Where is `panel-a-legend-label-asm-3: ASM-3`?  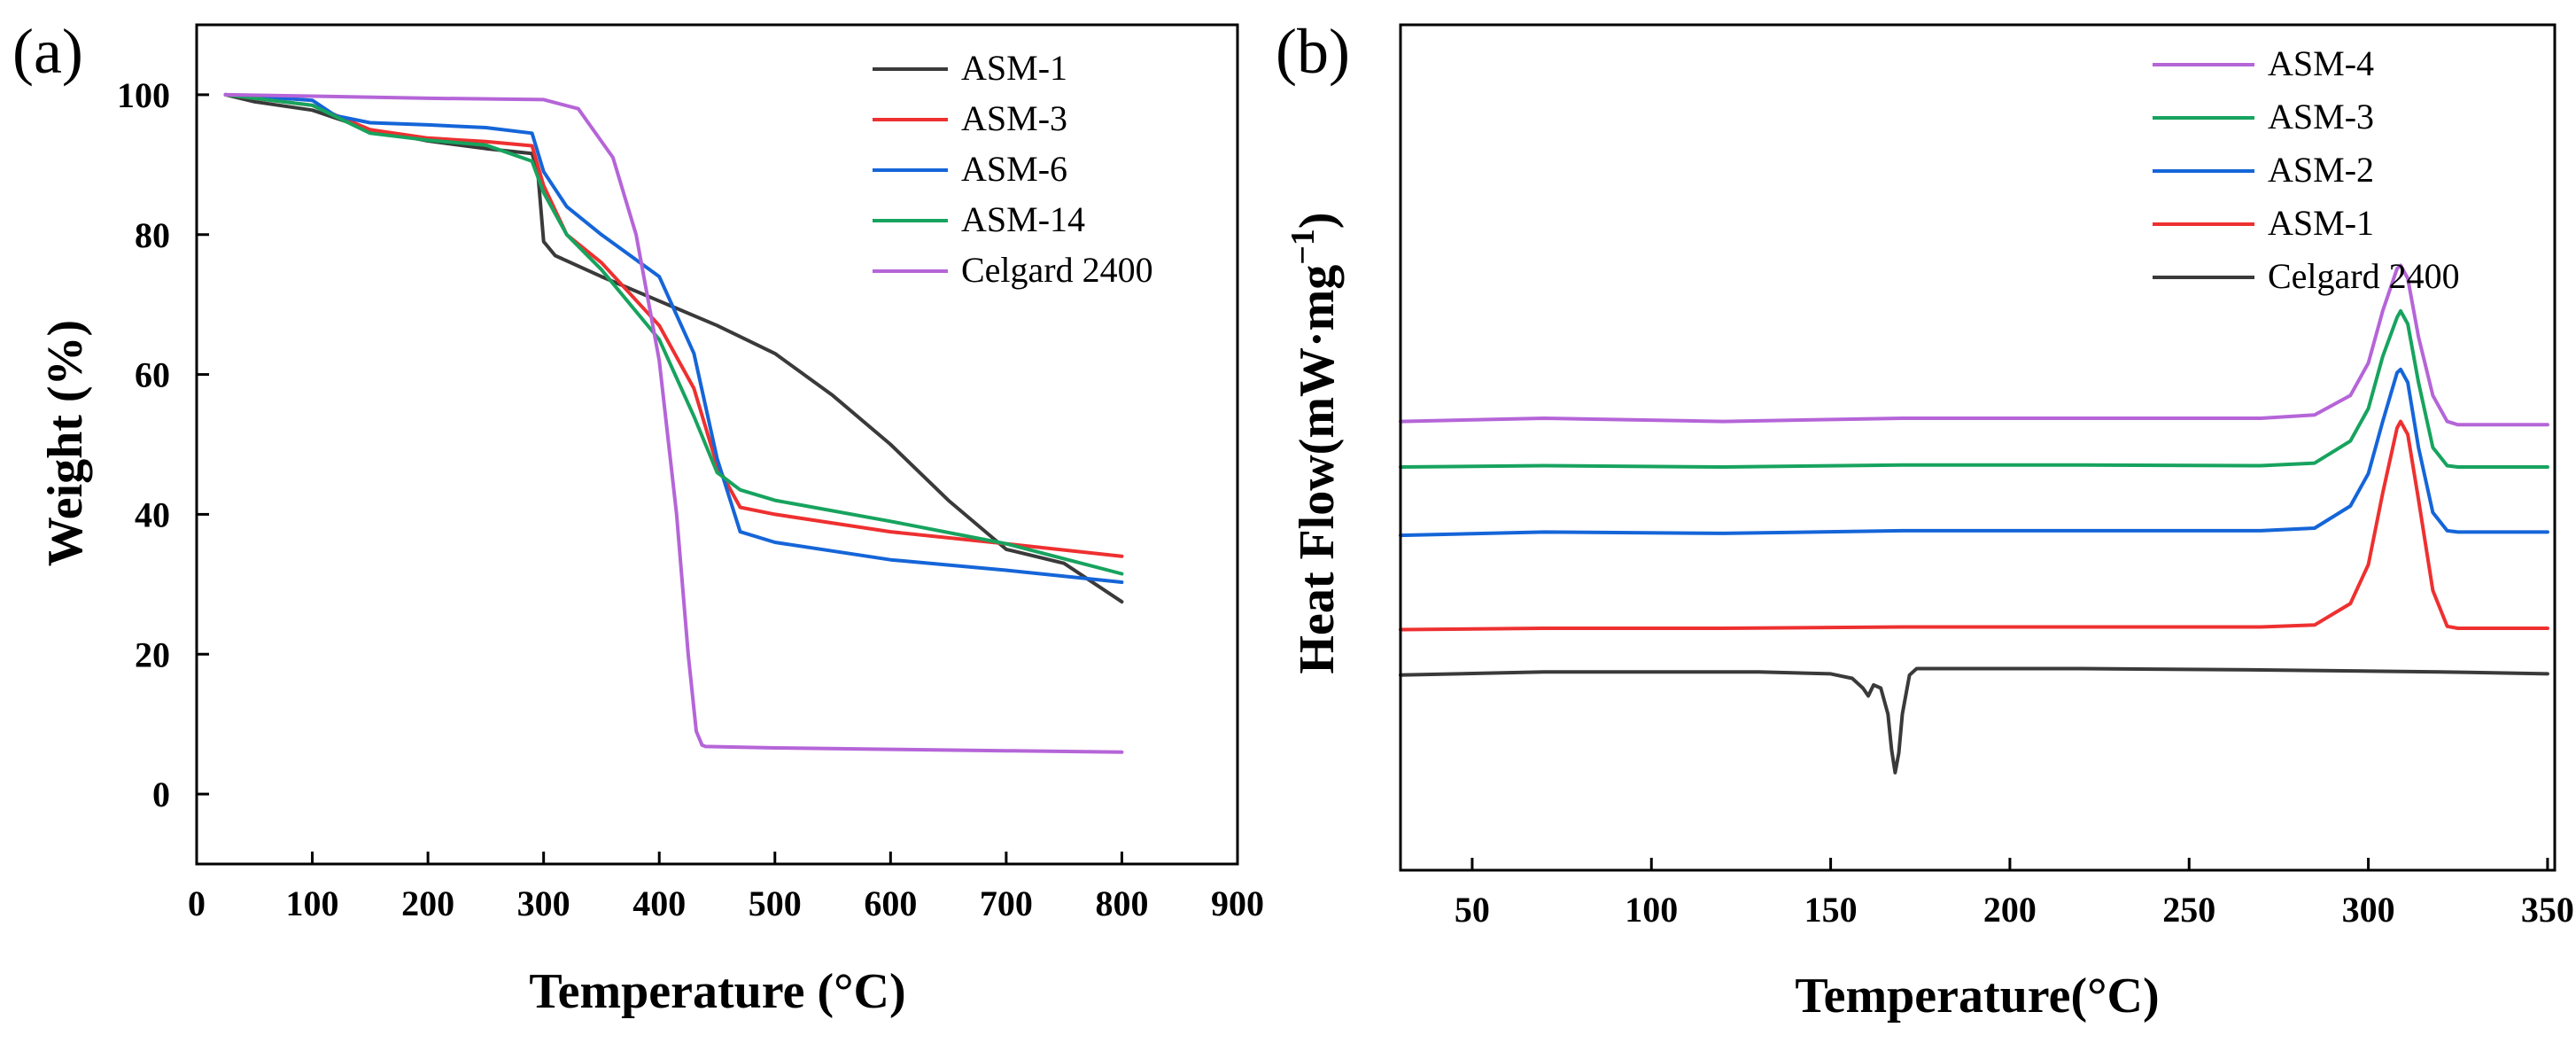 panel-a-legend-label-asm-3: ASM-3 is located at coordinates (1014, 118).